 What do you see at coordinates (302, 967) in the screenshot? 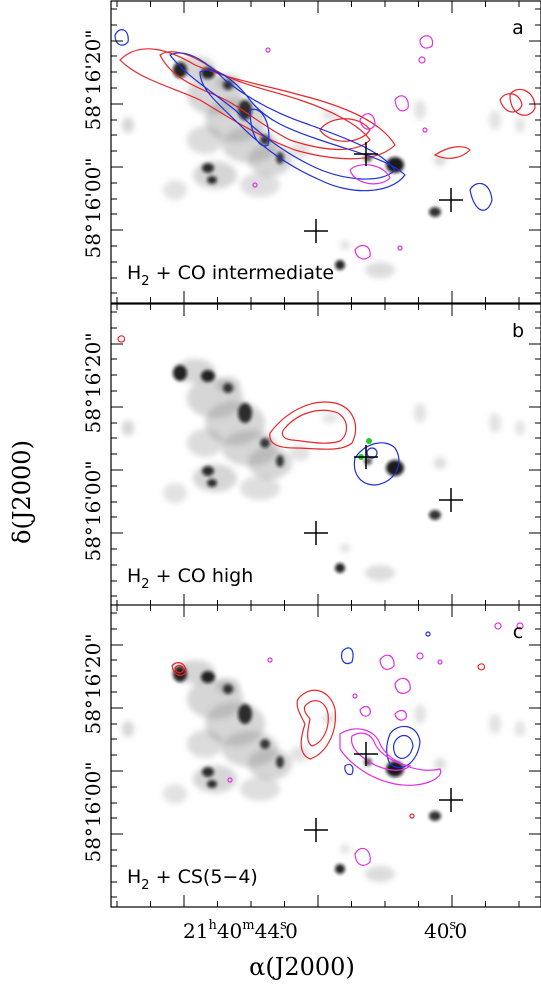
I see `x-axis-title: α(J2000)` at bounding box center [302, 967].